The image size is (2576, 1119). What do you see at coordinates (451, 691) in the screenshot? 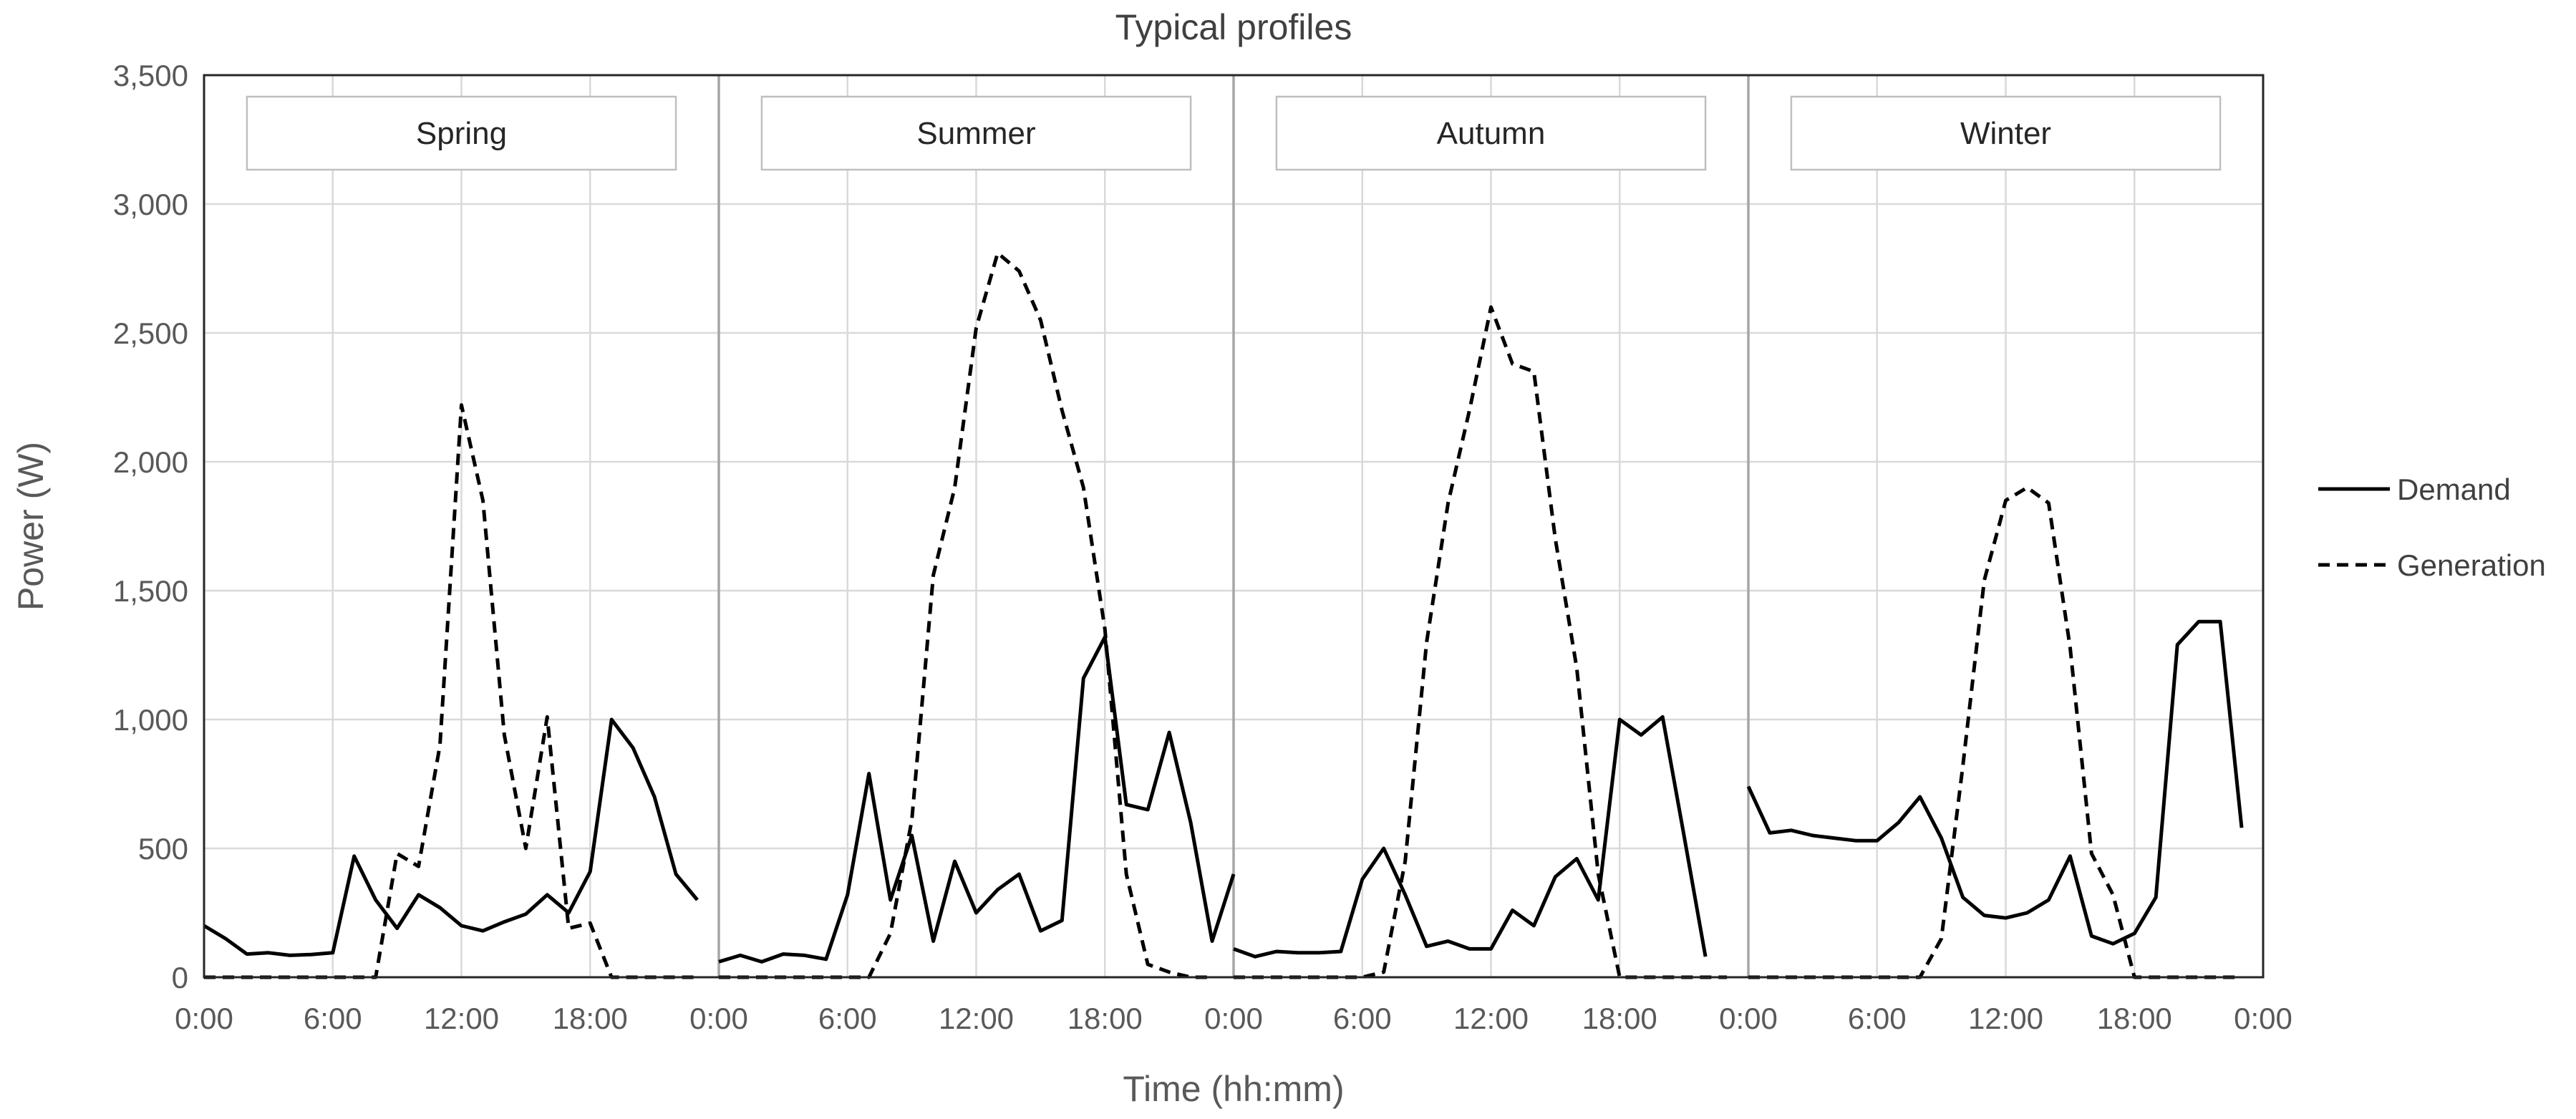
I see `generation-line-spring` at bounding box center [451, 691].